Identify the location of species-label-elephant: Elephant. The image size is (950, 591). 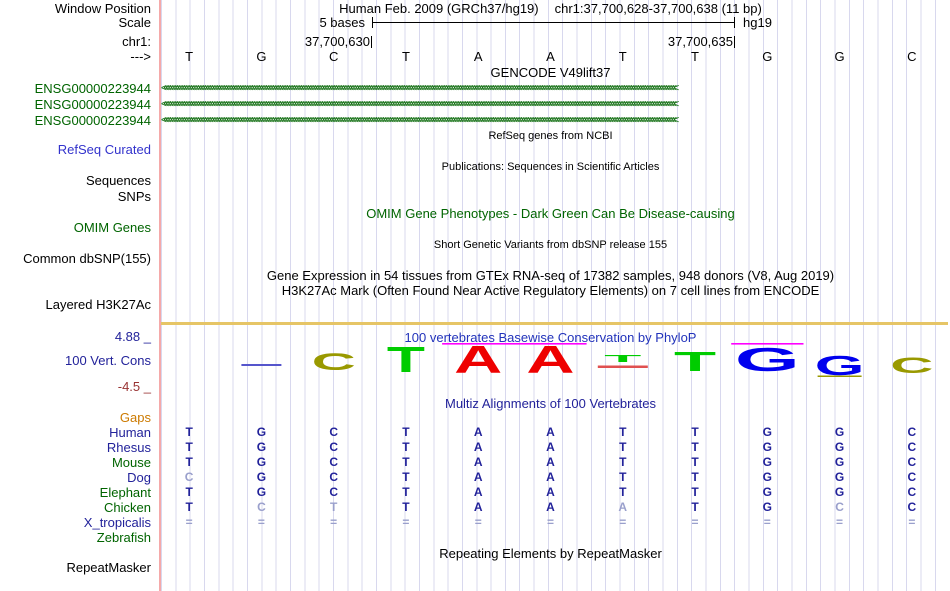
(125, 492).